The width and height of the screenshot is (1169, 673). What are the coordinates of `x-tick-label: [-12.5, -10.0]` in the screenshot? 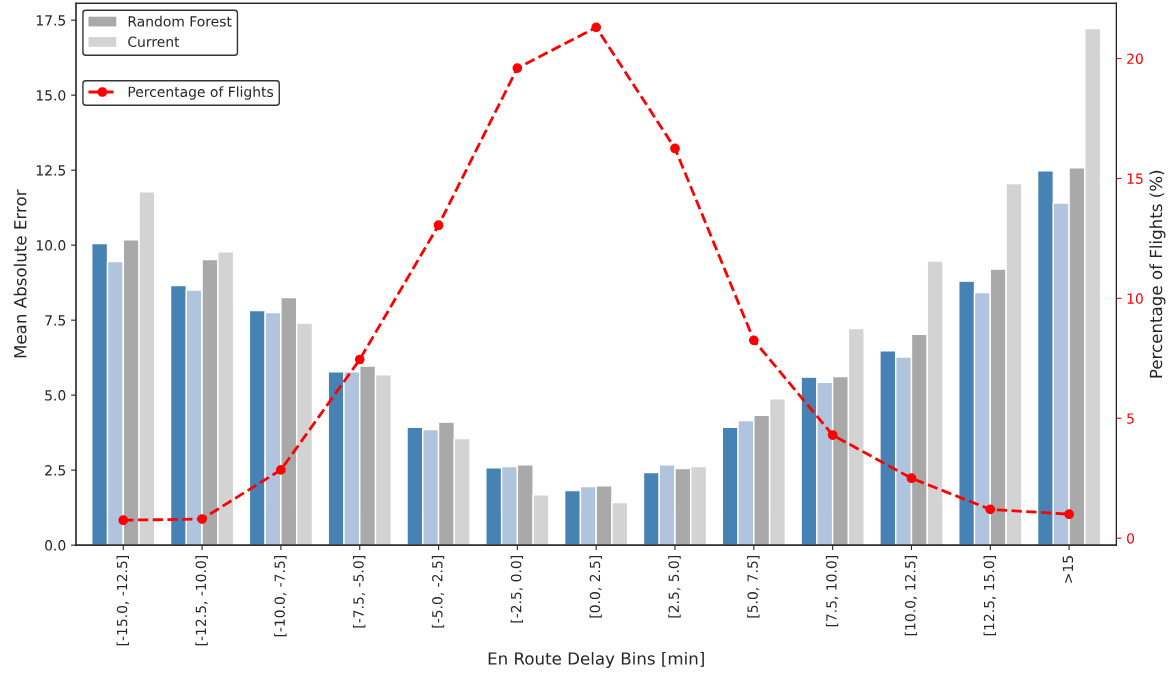 It's located at (201, 601).